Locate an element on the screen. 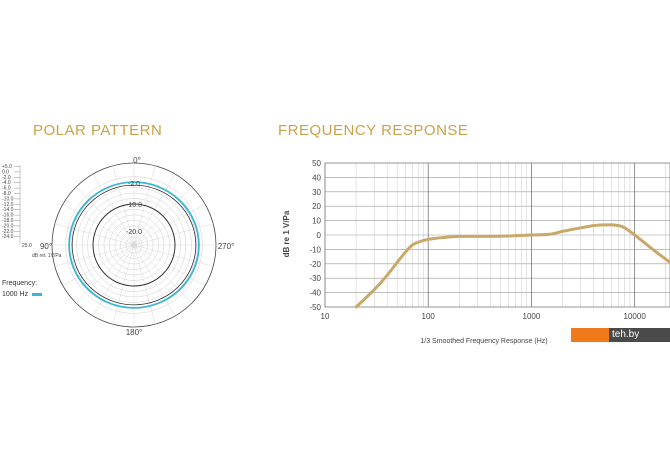 This screenshot has width=670, height=471. polar-scale-bottom: 25.0 is located at coordinates (27, 246).